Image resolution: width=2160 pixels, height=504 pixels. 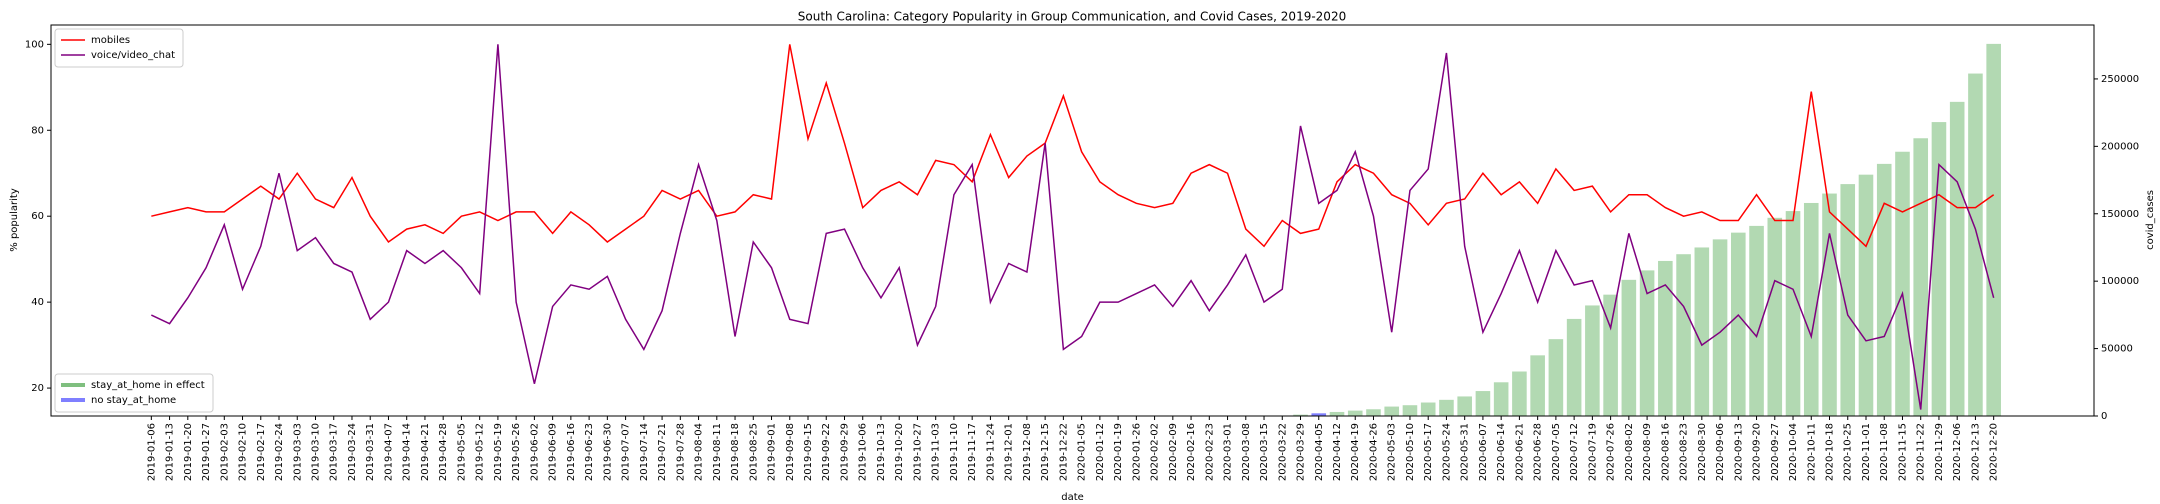 I want to click on x-tick-label: 2020-07-12, so click(x=1574, y=452).